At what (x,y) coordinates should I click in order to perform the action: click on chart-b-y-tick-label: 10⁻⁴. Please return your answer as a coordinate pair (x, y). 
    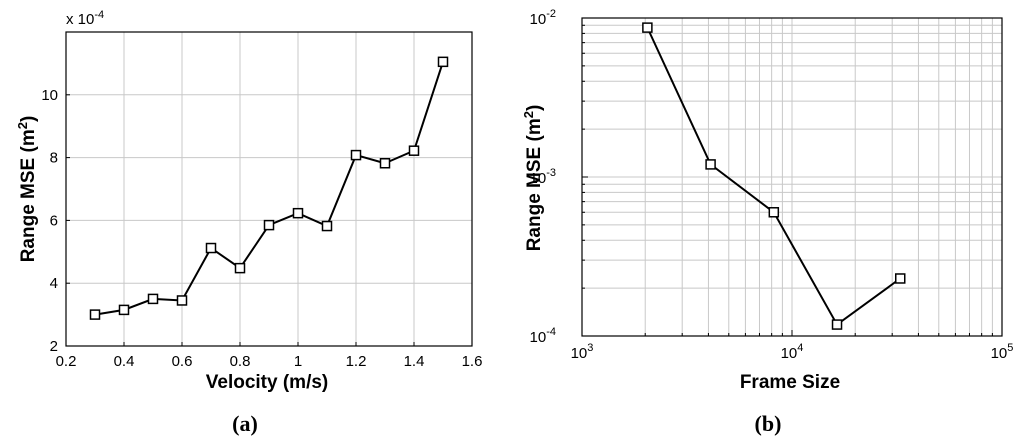
    Looking at the image, I should click on (543, 336).